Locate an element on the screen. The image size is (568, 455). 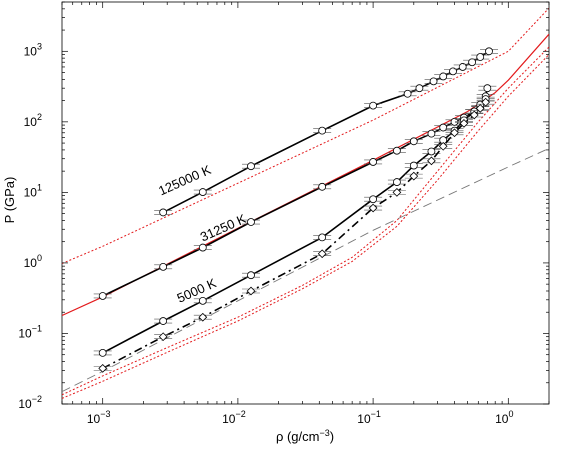
x-tick-label: 10⁰ is located at coordinates (504, 417).